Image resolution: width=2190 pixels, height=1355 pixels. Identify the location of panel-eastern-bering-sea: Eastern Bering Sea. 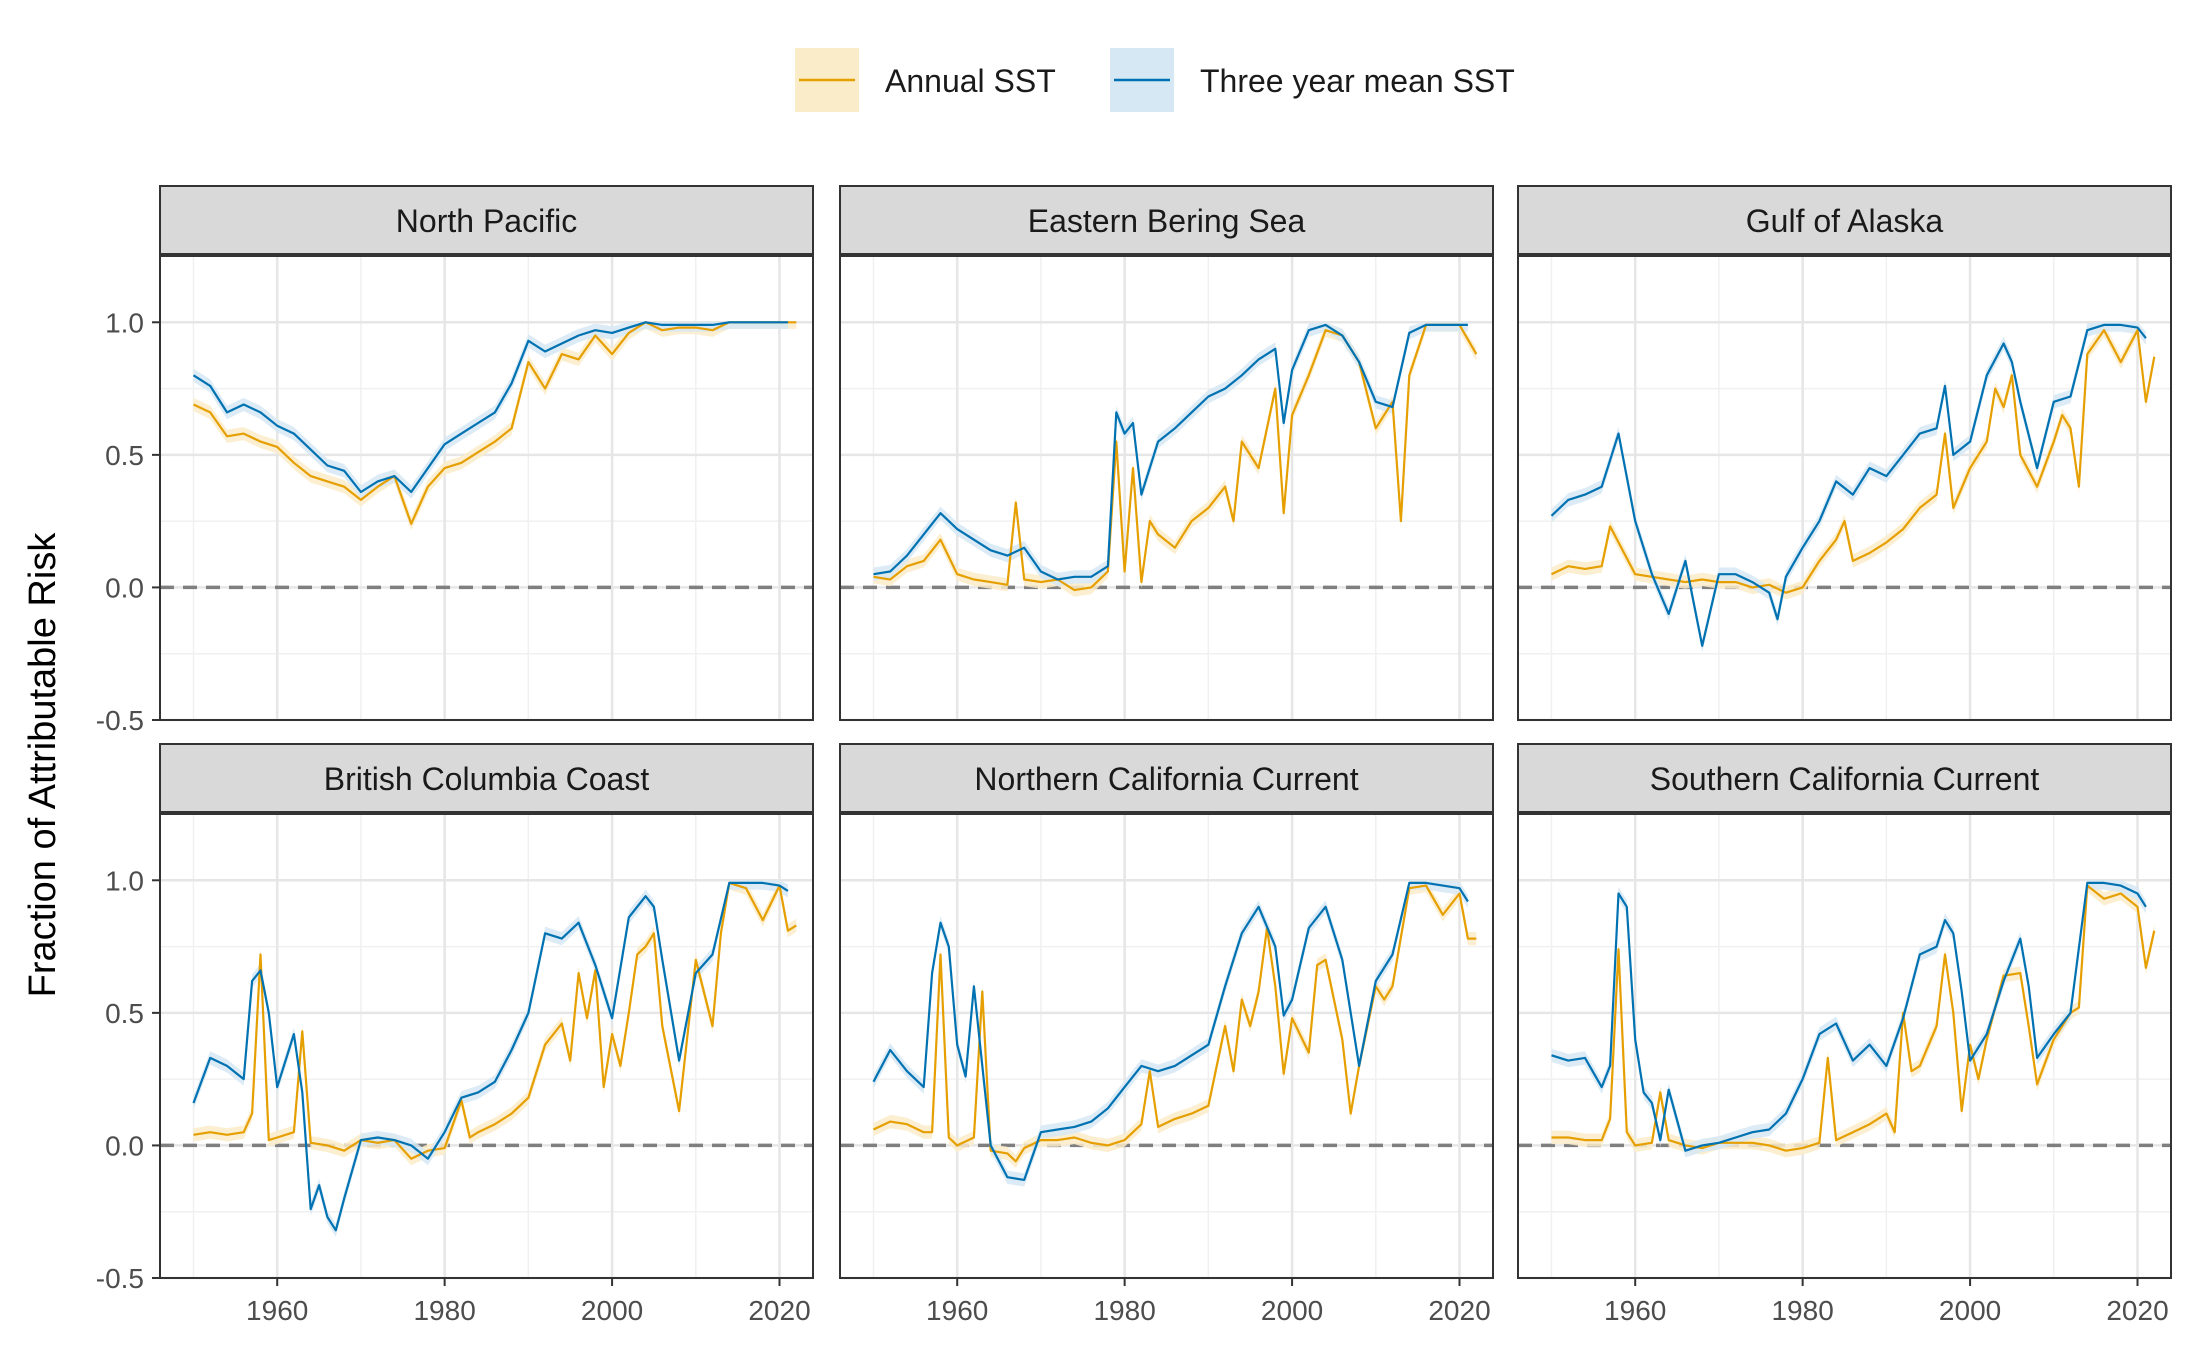
(1166, 453).